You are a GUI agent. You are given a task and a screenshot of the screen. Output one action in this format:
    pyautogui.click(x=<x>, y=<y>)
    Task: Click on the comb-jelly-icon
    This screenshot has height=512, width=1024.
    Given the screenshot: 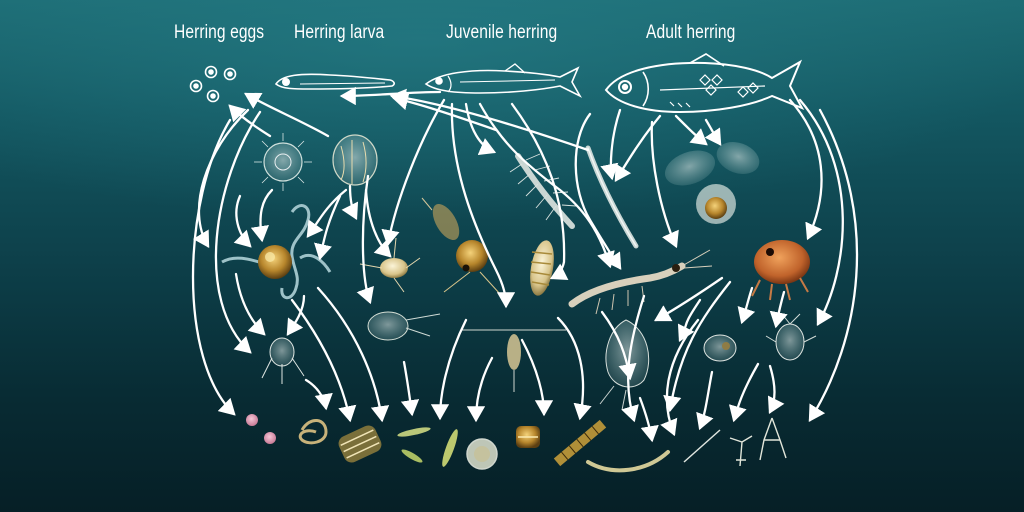 What is the action you would take?
    pyautogui.click(x=355, y=160)
    